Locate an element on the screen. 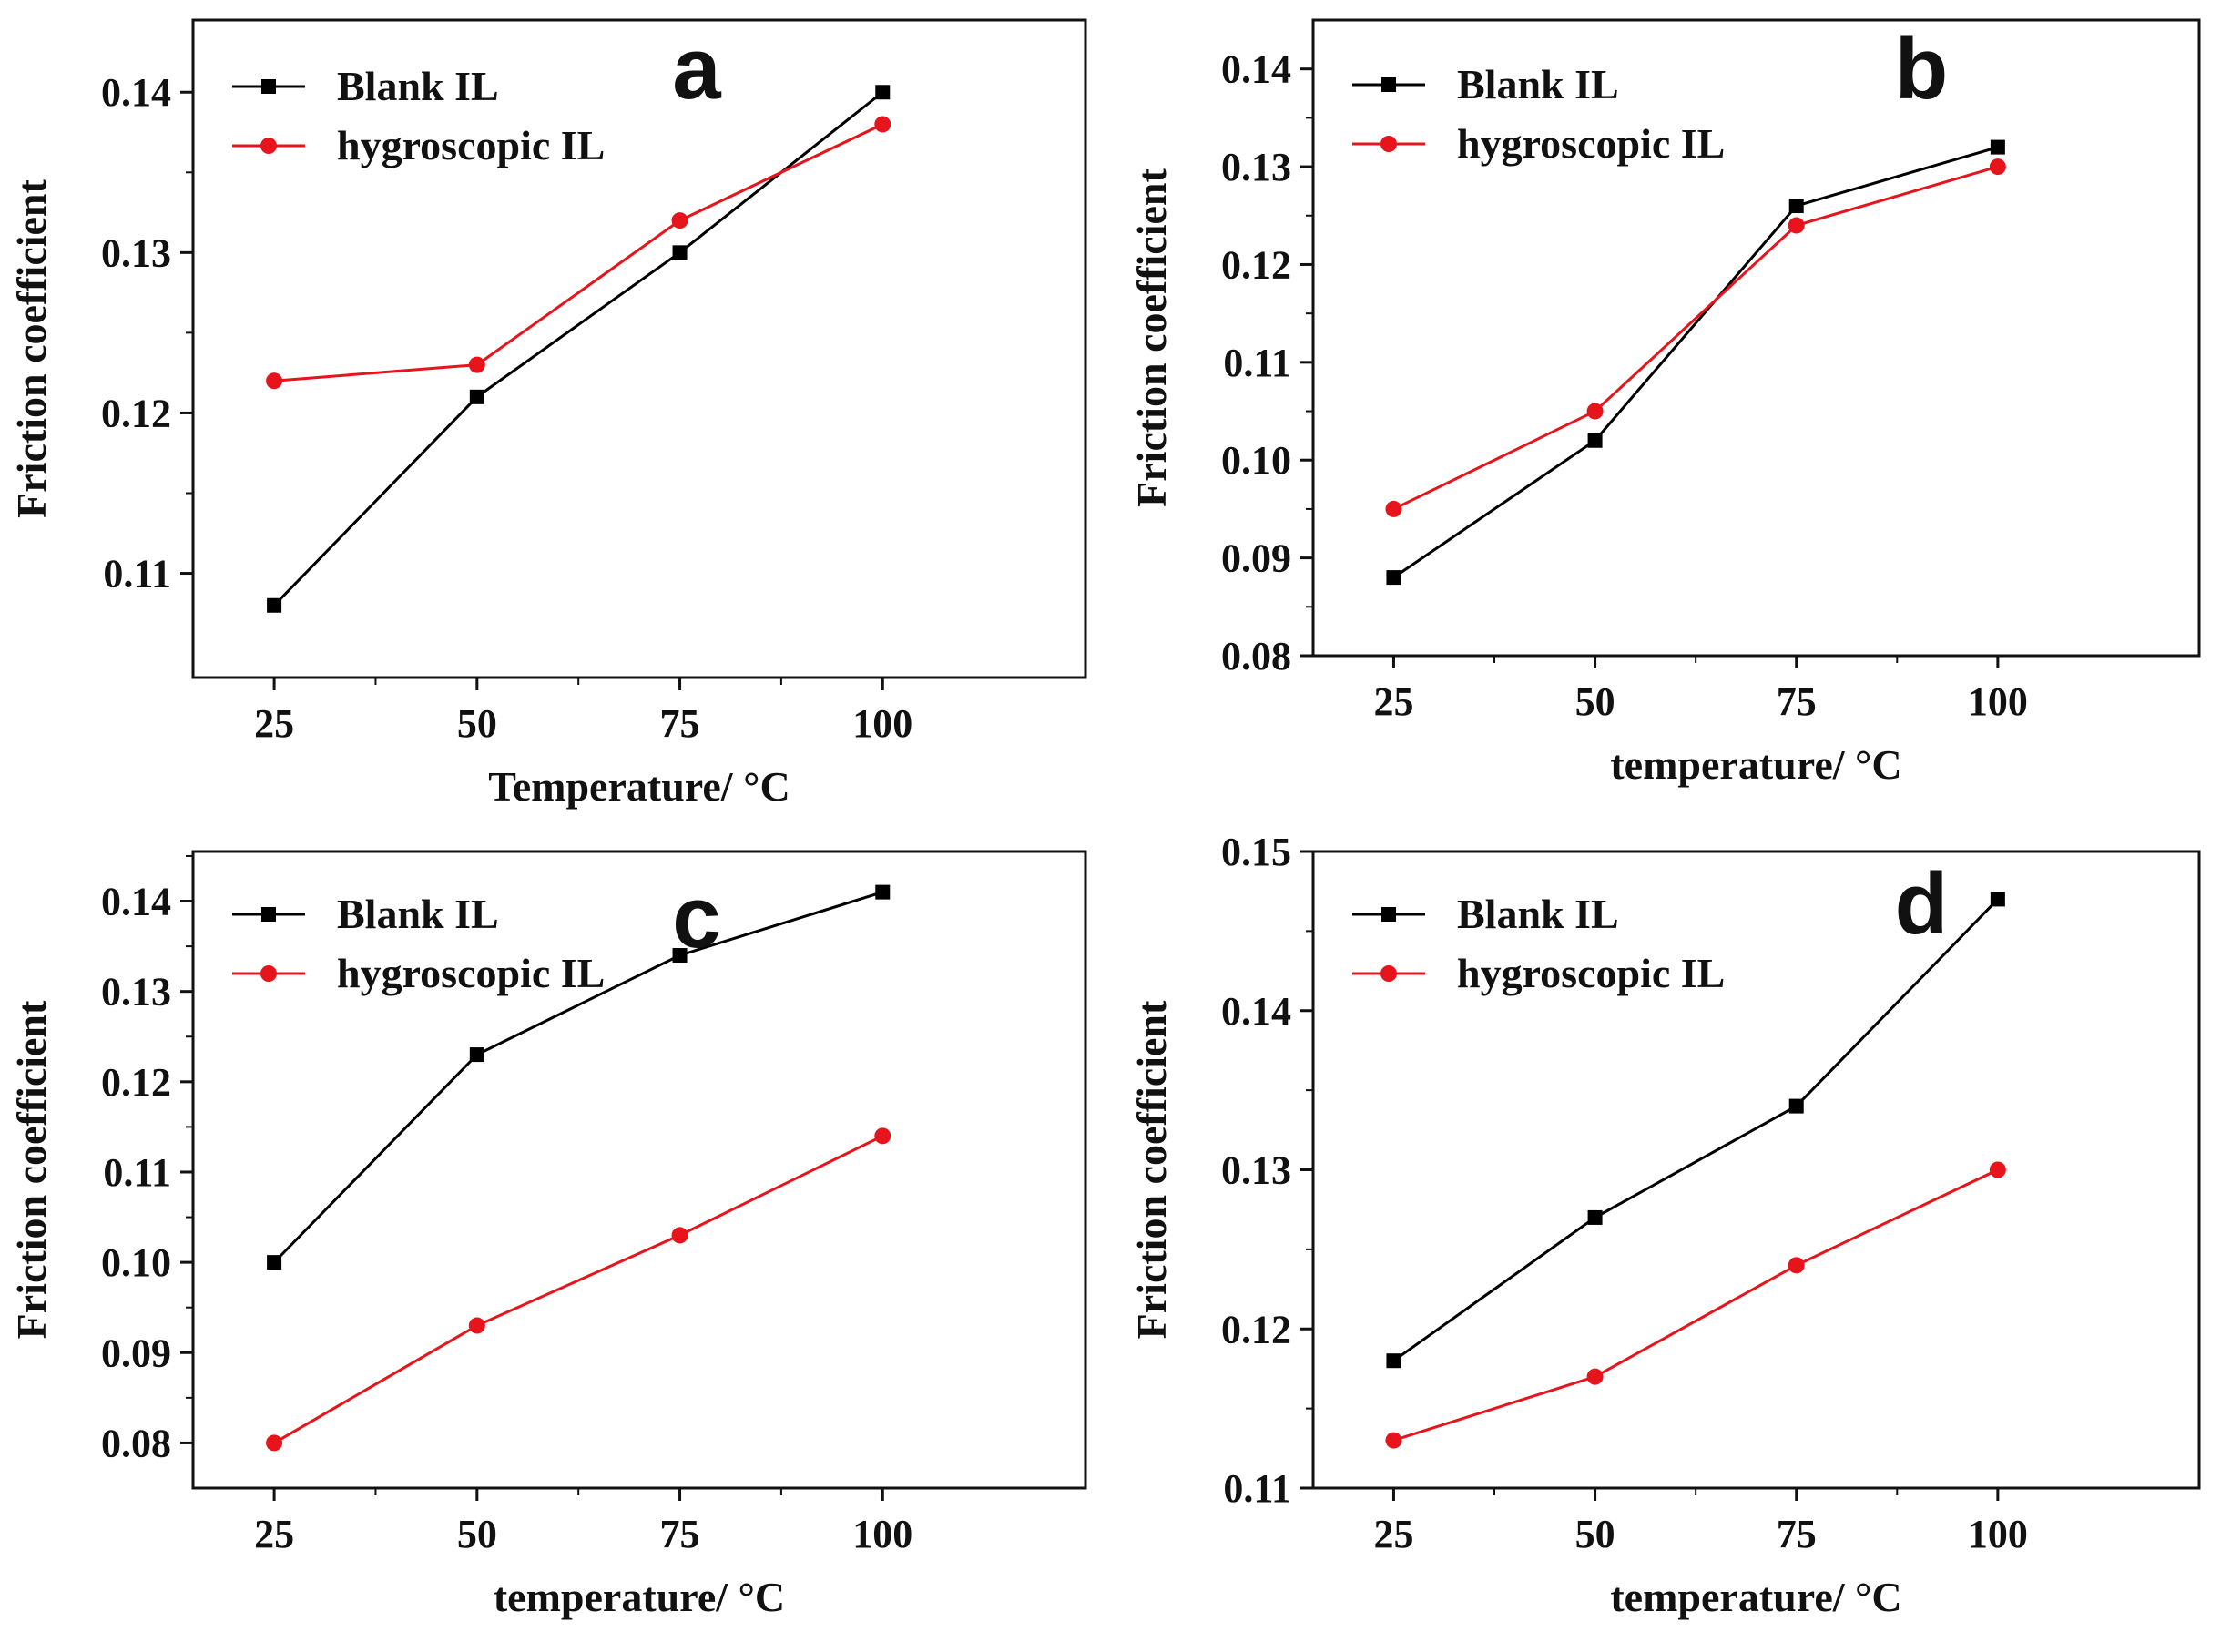 The image size is (2221, 1652). y-tick-label: 0.08 is located at coordinates (1256, 656).